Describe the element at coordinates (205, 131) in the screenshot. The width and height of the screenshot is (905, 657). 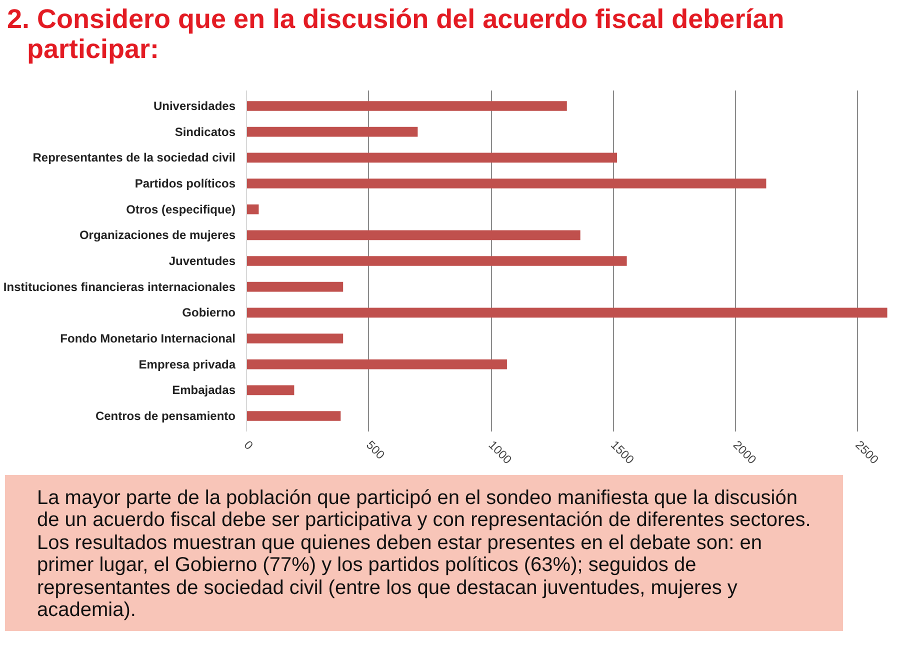
I see `y-tick-label: Sindicatos` at that location.